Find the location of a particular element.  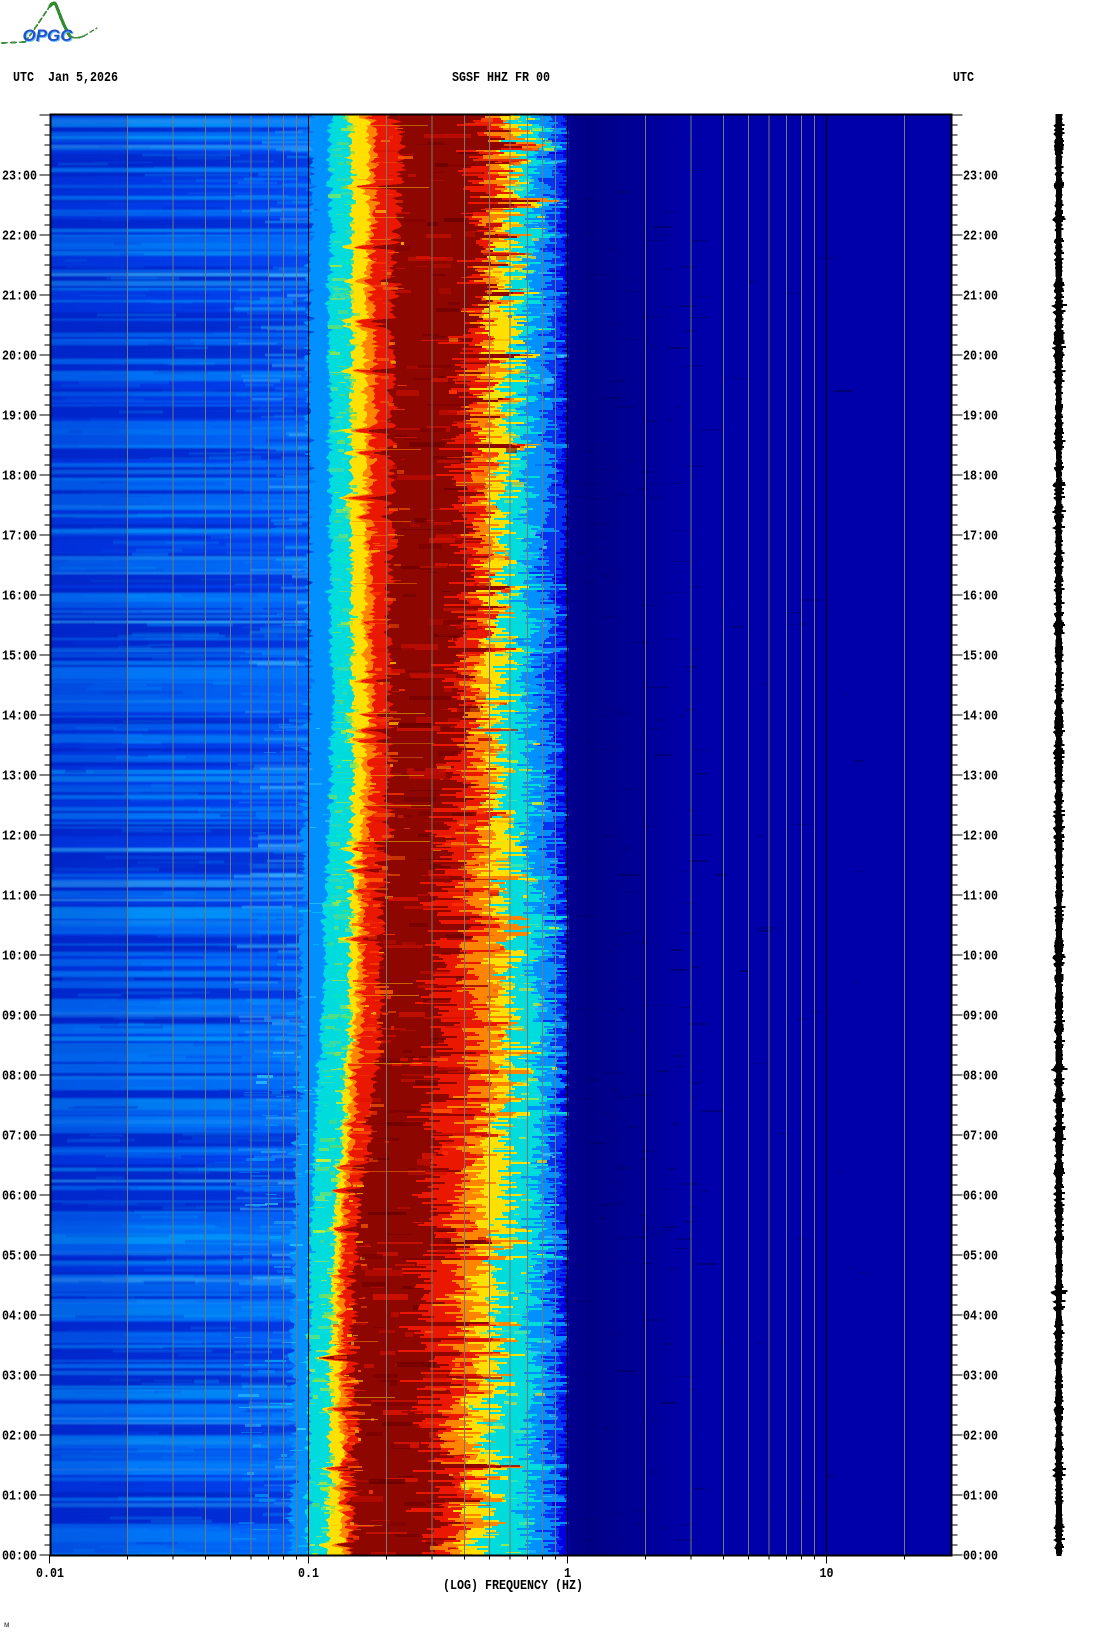

svg-text: (LOG) FREQUENCY (HZ) is located at coordinates (513, 1586).